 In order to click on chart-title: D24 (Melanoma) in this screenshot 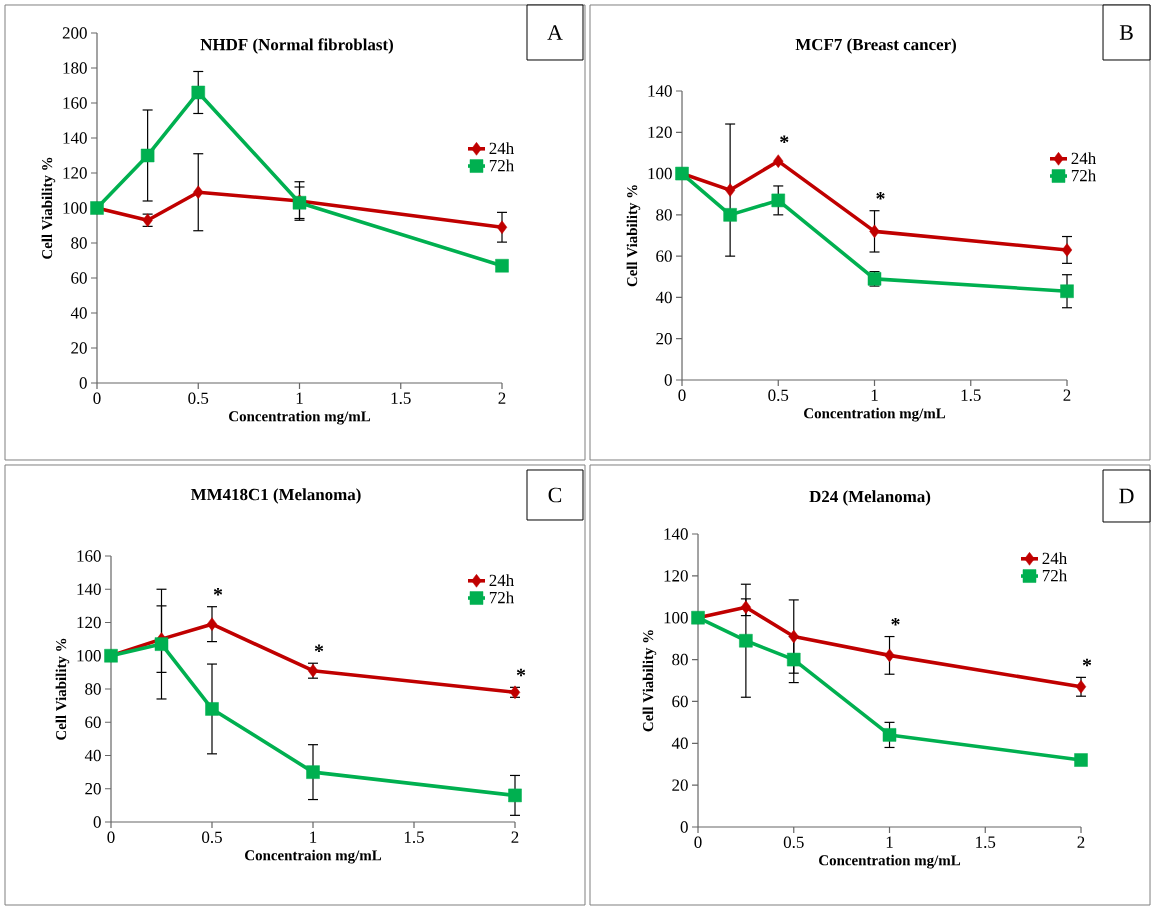, I will do `click(870, 498)`.